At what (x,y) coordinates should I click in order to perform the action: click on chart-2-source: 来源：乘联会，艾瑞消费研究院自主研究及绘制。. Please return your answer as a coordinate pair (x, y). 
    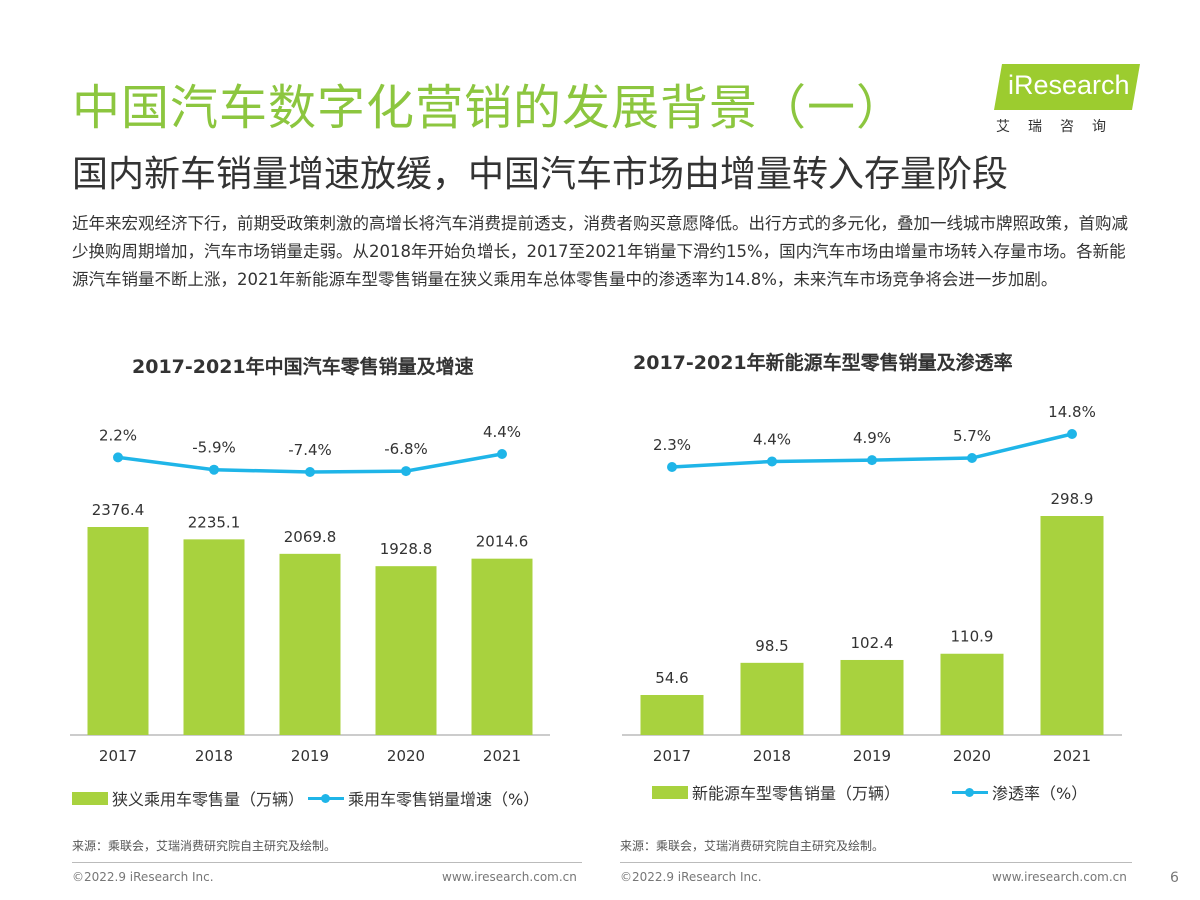
    Looking at the image, I should click on (752, 846).